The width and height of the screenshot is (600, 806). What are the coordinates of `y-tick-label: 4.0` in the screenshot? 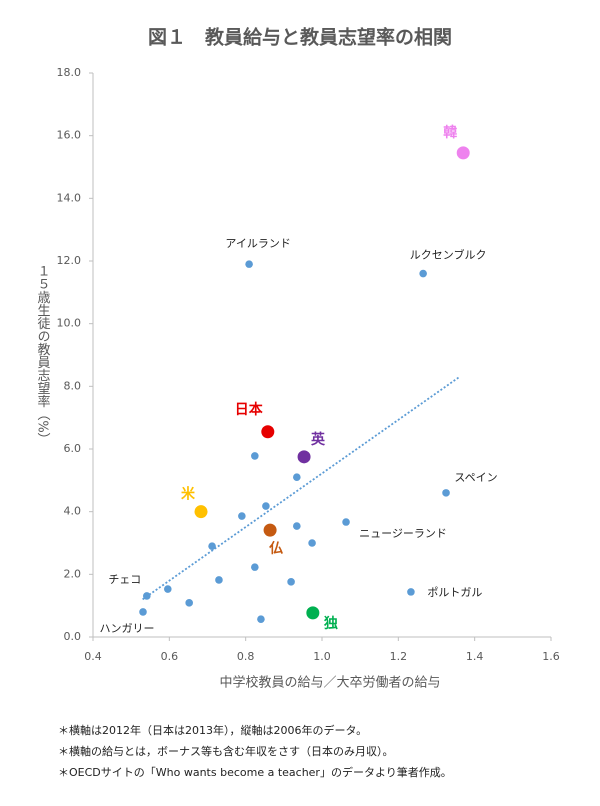 It's located at (73, 511).